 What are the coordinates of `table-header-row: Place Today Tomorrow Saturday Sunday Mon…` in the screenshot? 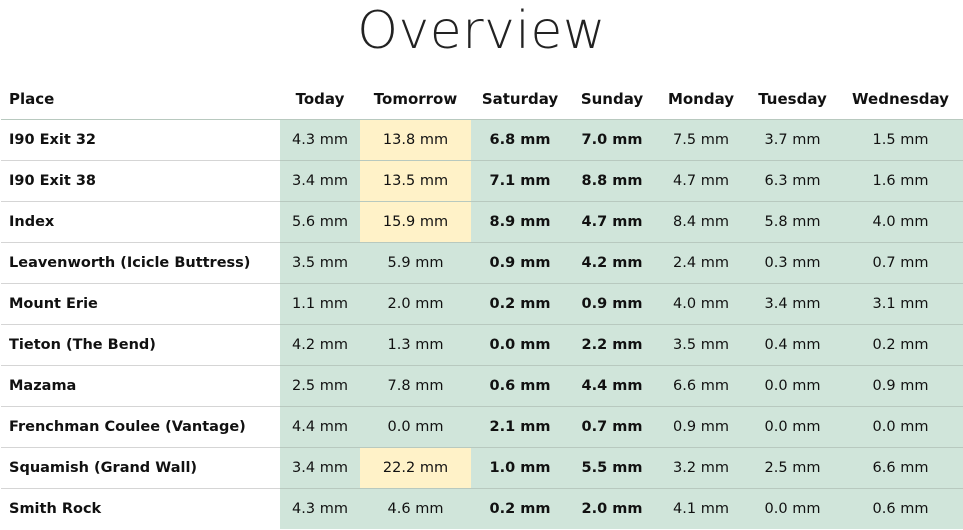 It's located at (482, 99).